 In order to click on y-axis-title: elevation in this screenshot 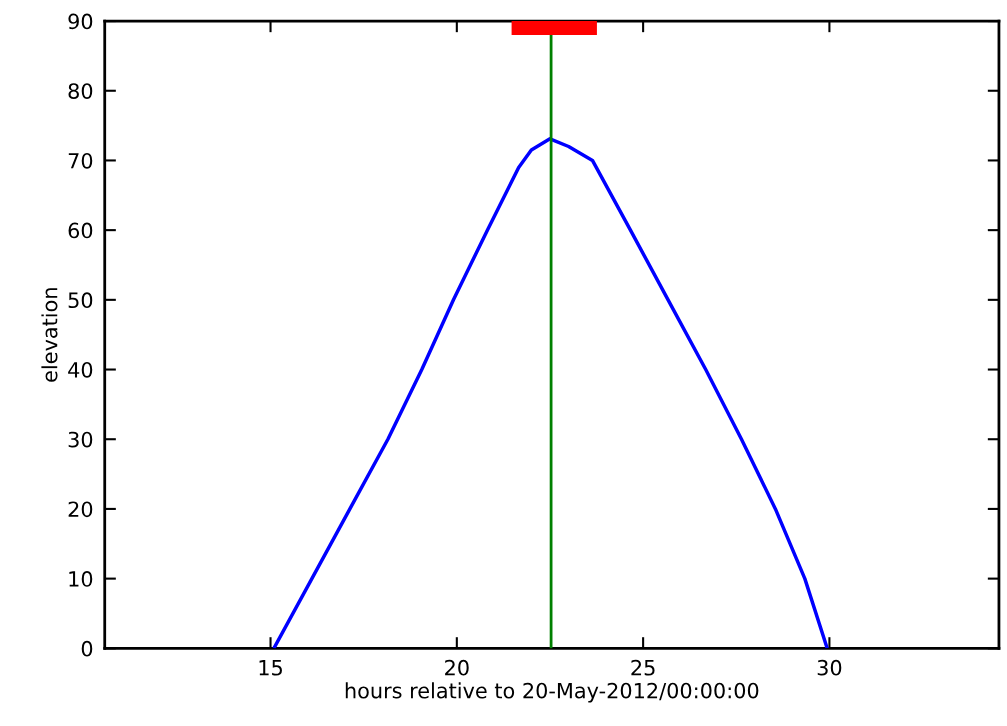, I will do `click(49, 335)`.